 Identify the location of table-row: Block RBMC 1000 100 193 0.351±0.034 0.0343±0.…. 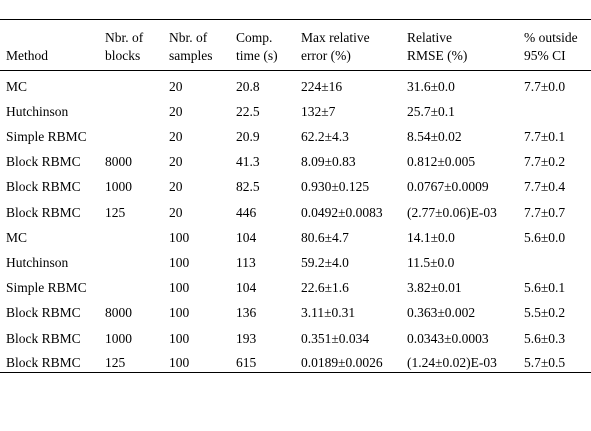
(295, 334).